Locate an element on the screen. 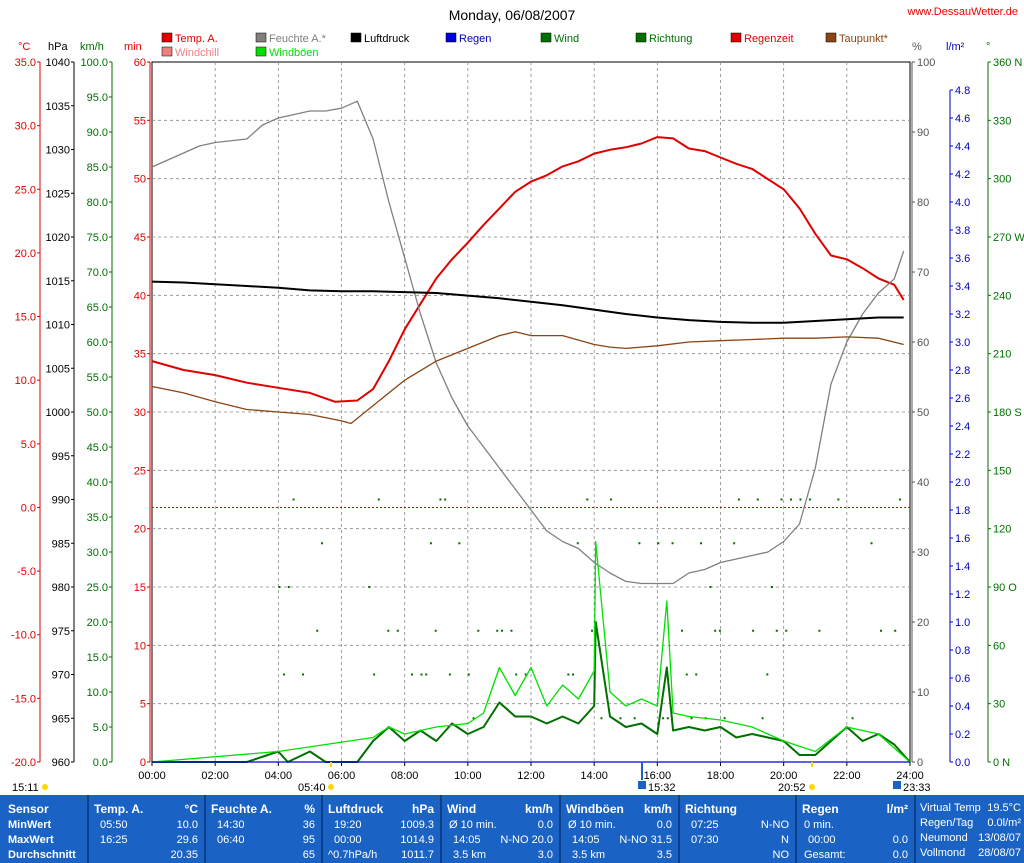 The image size is (1024, 863). temp-axis-label: -5.0 is located at coordinates (26, 572).